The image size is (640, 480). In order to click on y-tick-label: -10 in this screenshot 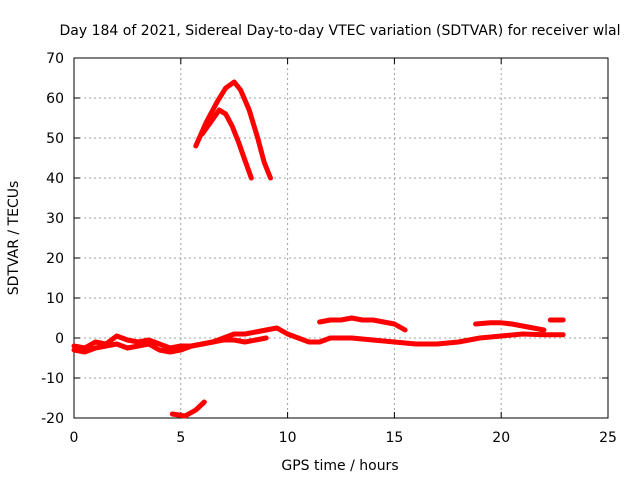, I will do `click(52, 379)`.